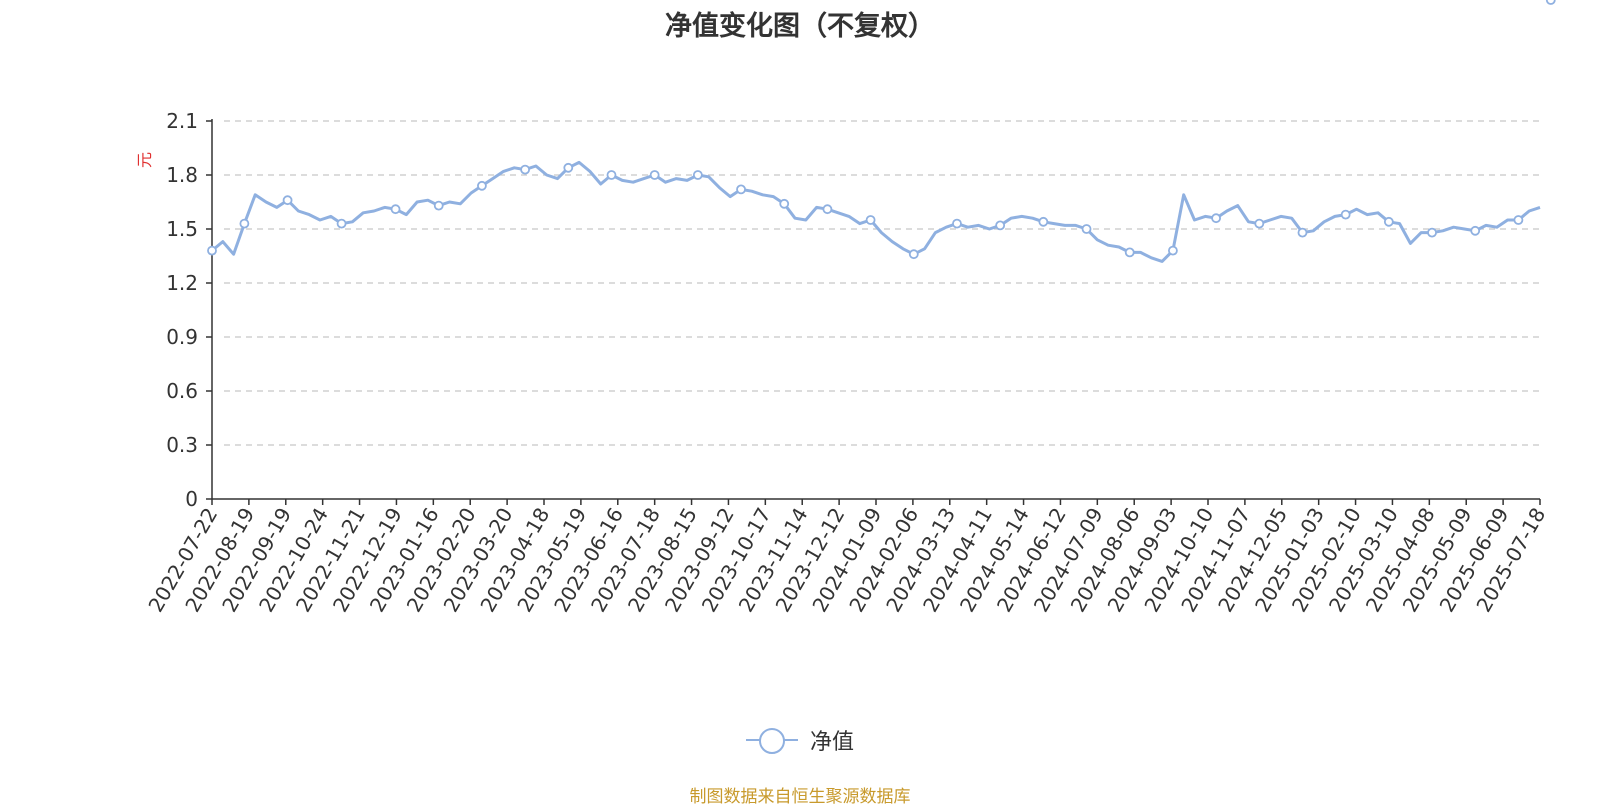 The image size is (1600, 807). Describe the element at coordinates (182, 175) in the screenshot. I see `y-tick-label: 1.8` at that location.